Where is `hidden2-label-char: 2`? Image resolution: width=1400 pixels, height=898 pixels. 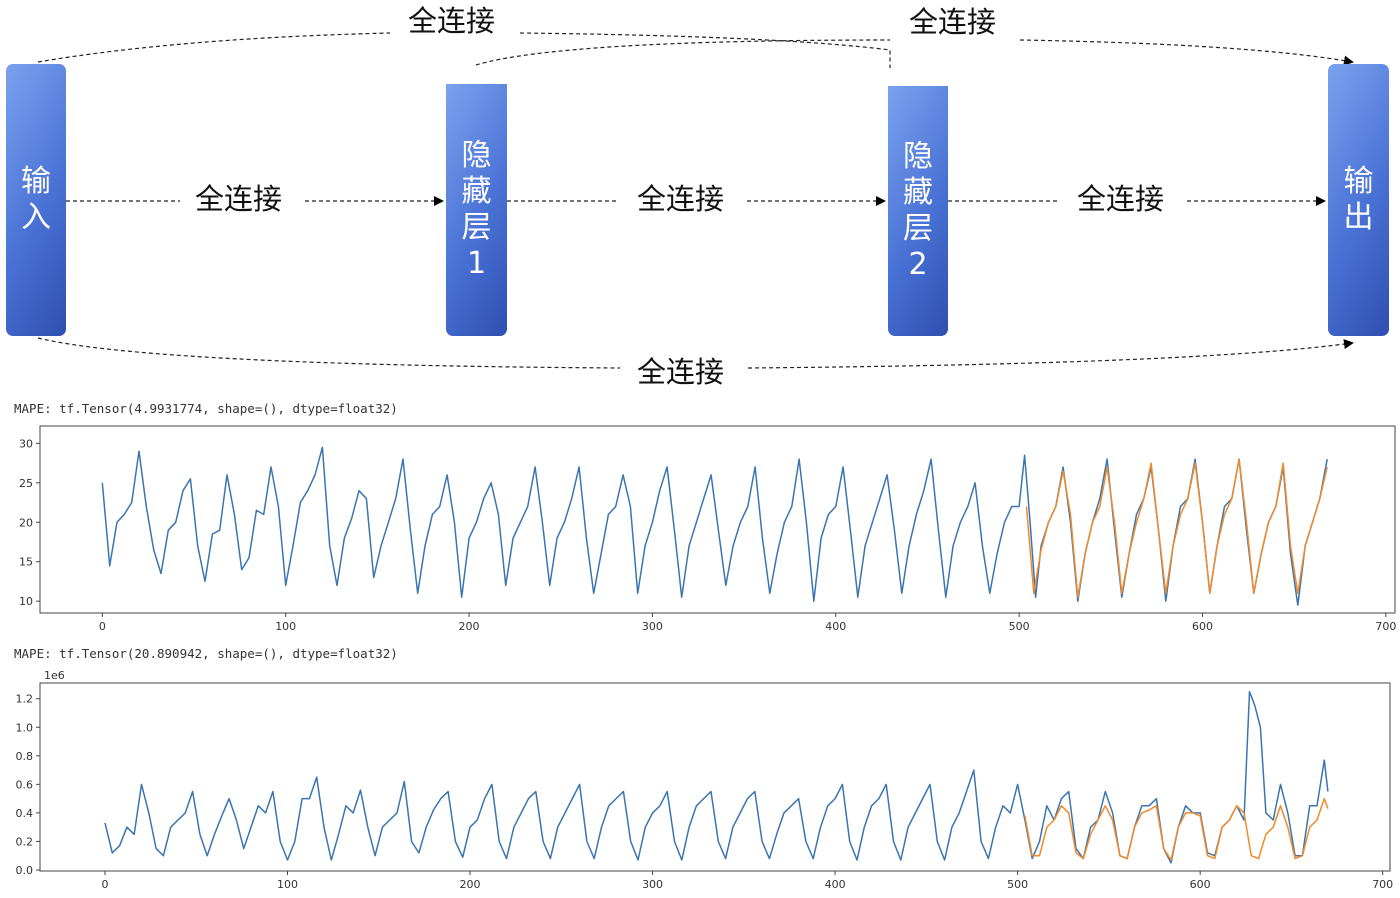 hidden2-label-char: 2 is located at coordinates (918, 264).